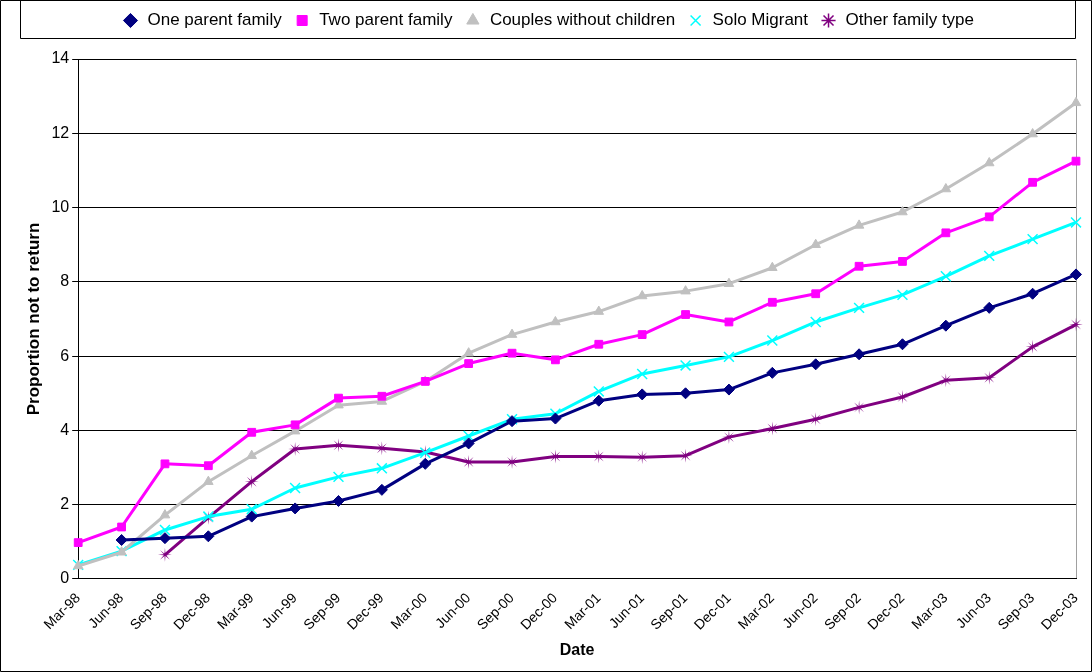 This screenshot has height=672, width=1092. What do you see at coordinates (60, 206) in the screenshot?
I see `y-tick-label: 10` at bounding box center [60, 206].